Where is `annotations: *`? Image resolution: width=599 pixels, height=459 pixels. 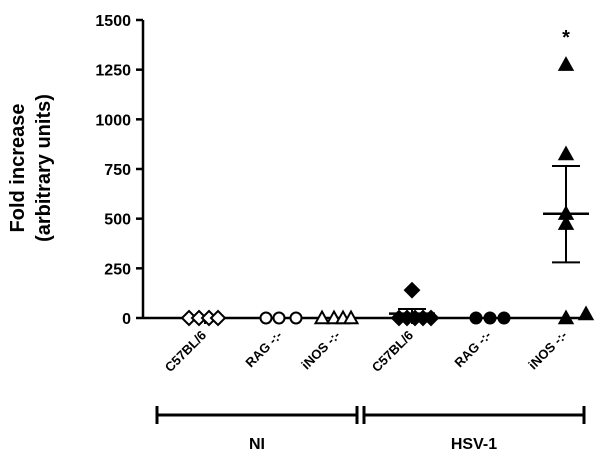
annotations: * is located at coordinates (566, 38).